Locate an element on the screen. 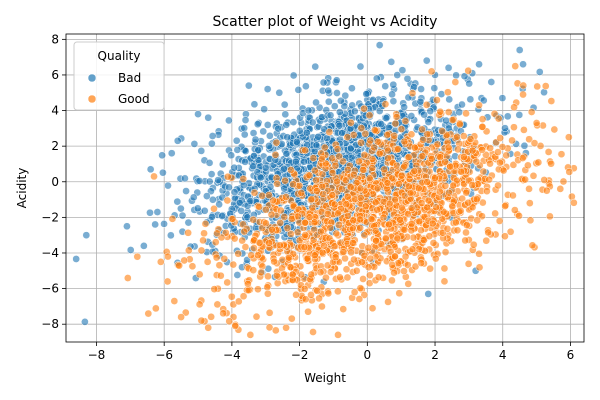 The width and height of the screenshot is (600, 400). y-tick-label: 8 is located at coordinates (55, 39).